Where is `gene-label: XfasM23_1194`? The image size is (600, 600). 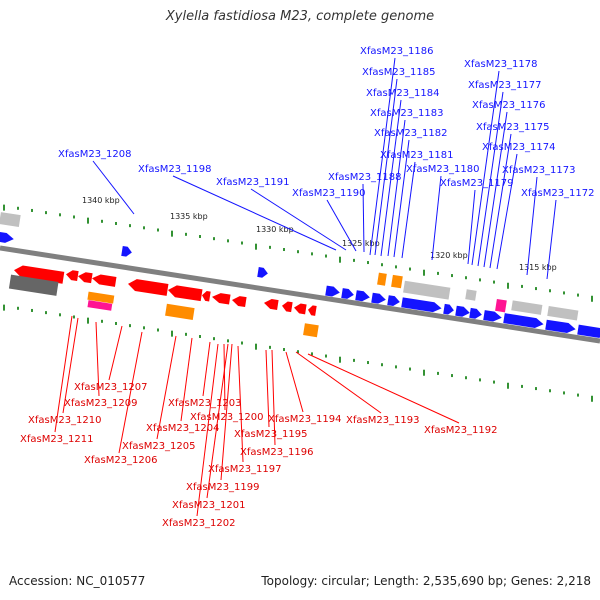 gene-label: XfasM23_1194 is located at coordinates (305, 419).